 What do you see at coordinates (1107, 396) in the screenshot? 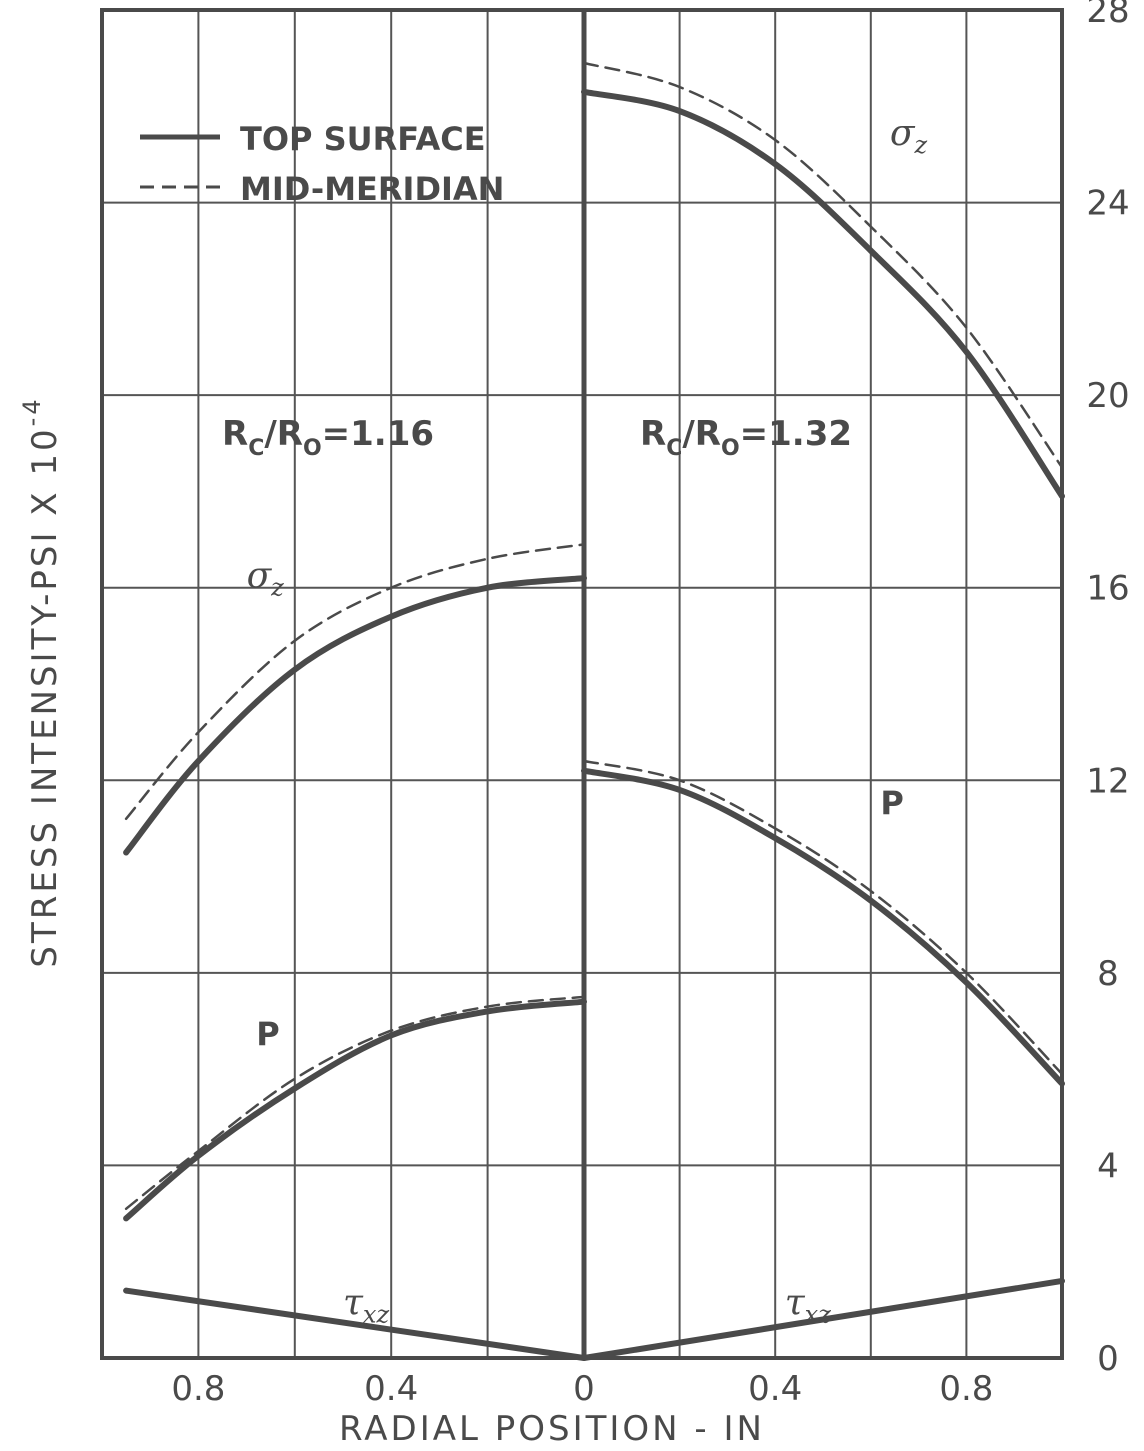
I see `y-tick-label: 20` at bounding box center [1107, 396].